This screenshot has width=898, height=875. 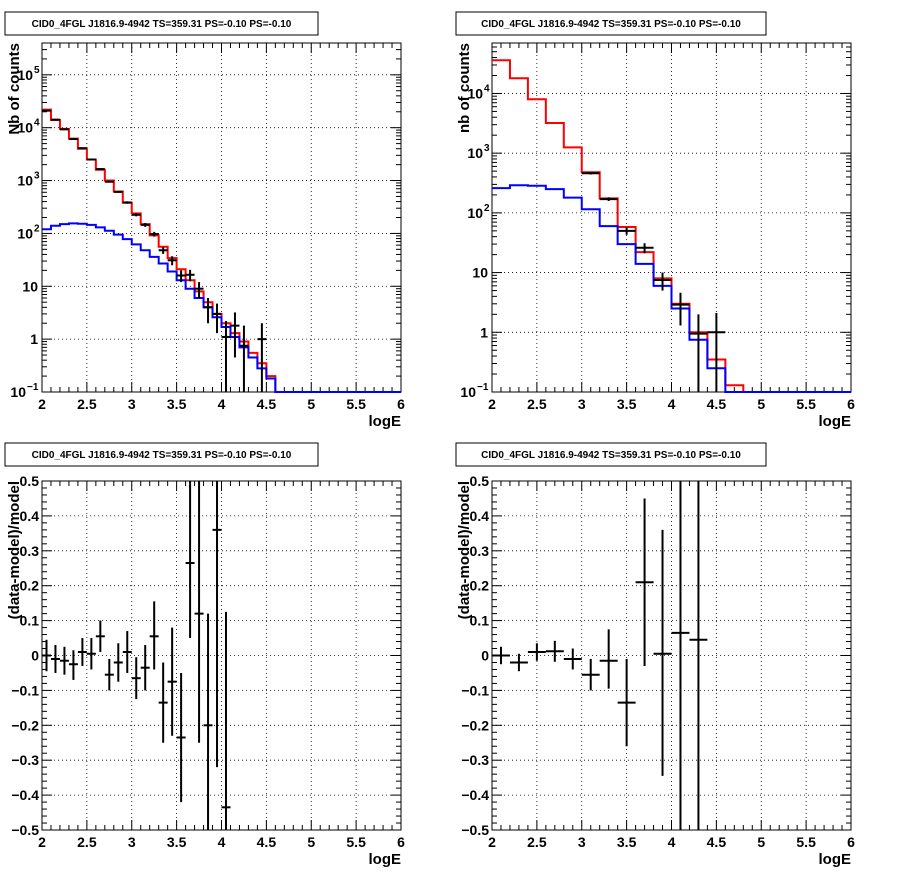 I want to click on y-tick-label: −0.2, so click(x=475, y=725).